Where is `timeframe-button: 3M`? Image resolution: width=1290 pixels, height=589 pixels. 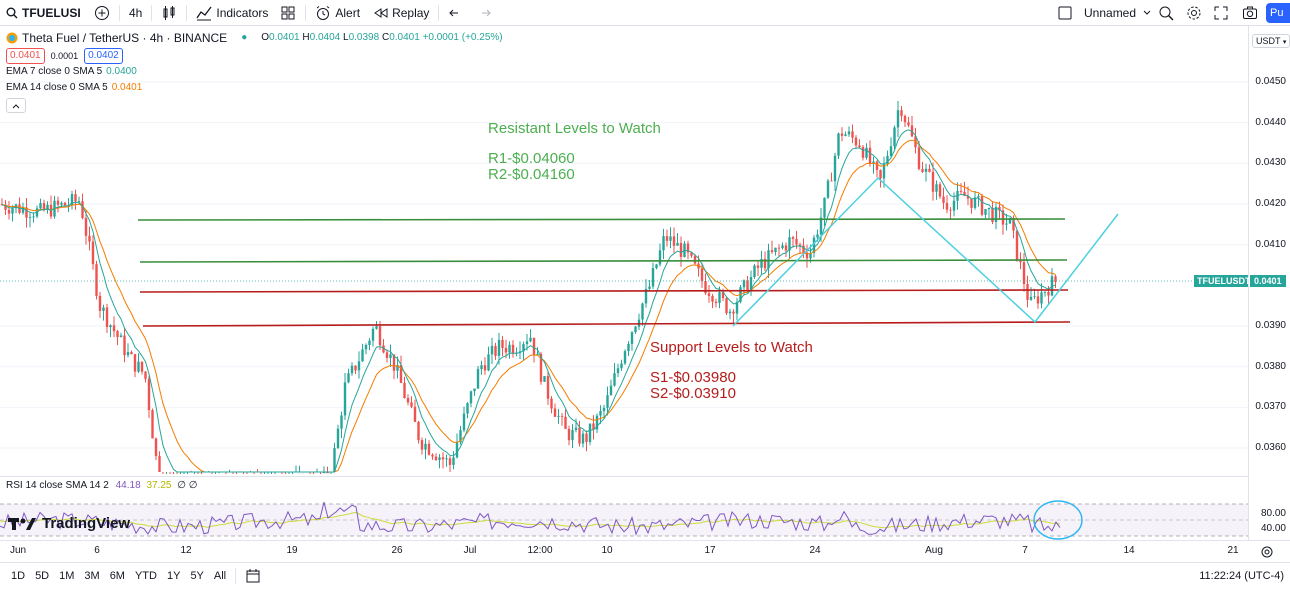 timeframe-button: 3M is located at coordinates (92, 576).